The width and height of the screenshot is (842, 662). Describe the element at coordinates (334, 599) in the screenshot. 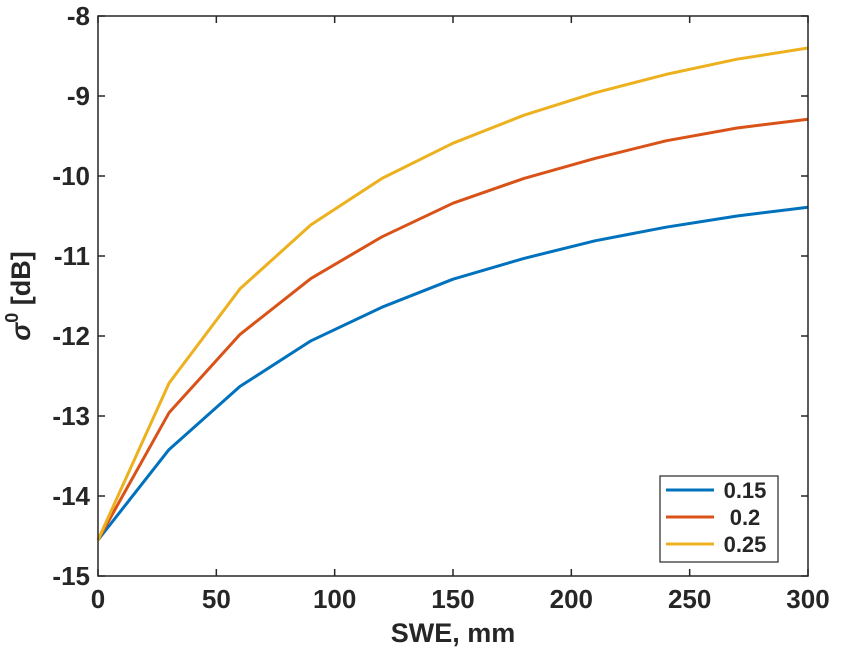

I see `x-tick-label: 100` at that location.